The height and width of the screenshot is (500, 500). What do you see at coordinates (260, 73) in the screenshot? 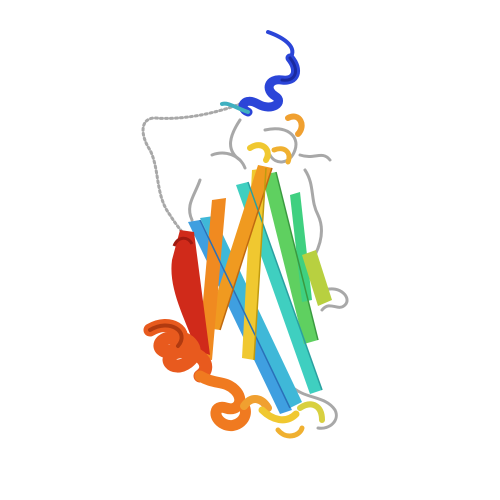
I see `n-terminal-helix` at bounding box center [260, 73].